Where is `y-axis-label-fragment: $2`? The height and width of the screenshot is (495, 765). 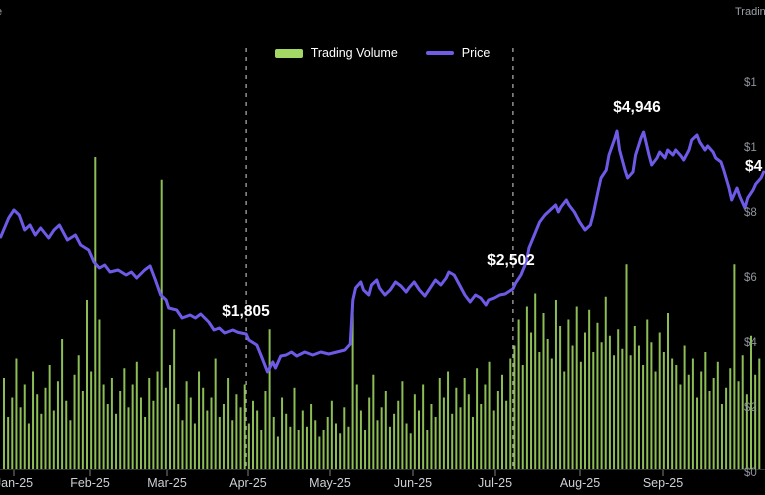 y-axis-label-fragment: $2 is located at coordinates (750, 408).